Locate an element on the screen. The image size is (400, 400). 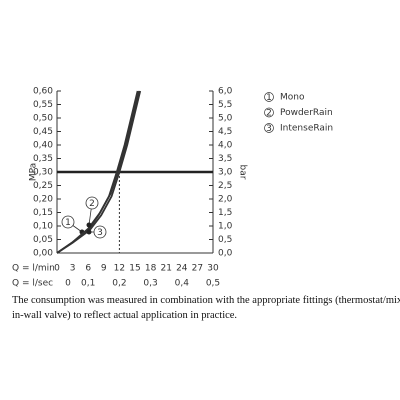
legend-symbol: 3 is located at coordinates (269, 129).